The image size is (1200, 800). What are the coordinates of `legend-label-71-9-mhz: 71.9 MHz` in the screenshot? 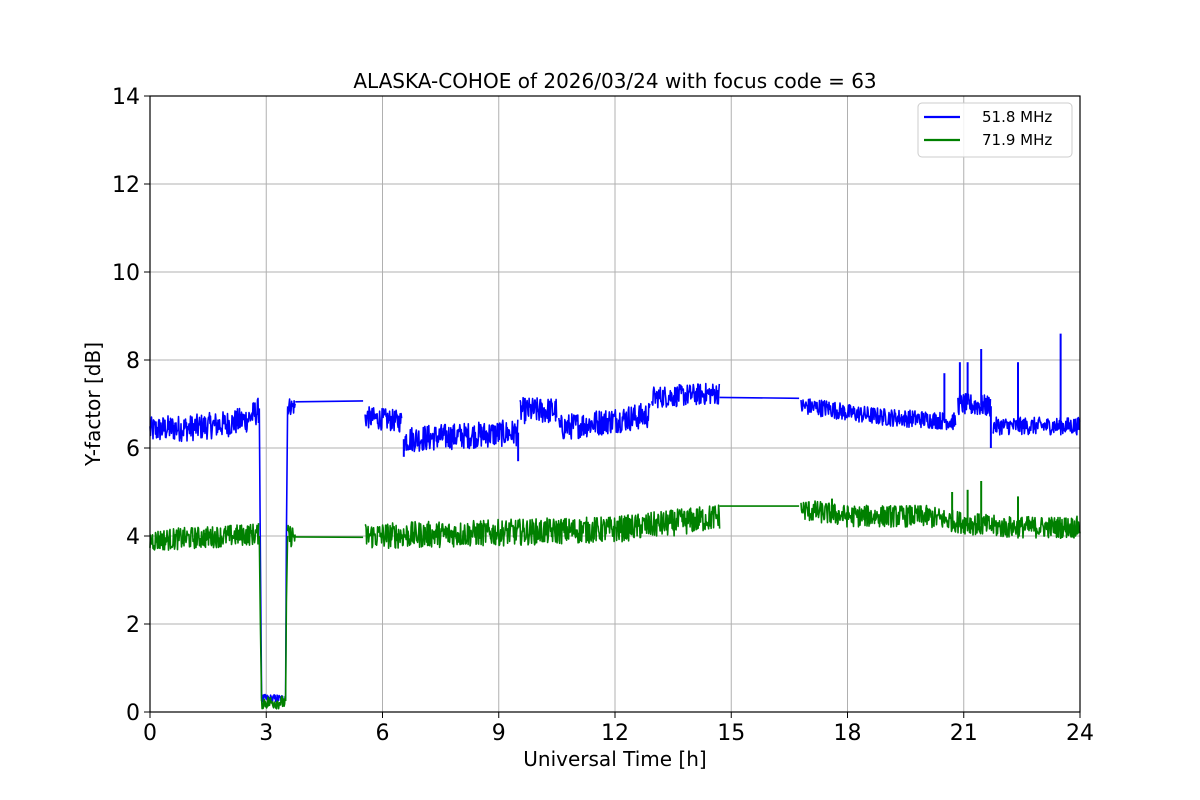 It's located at (1017, 140).